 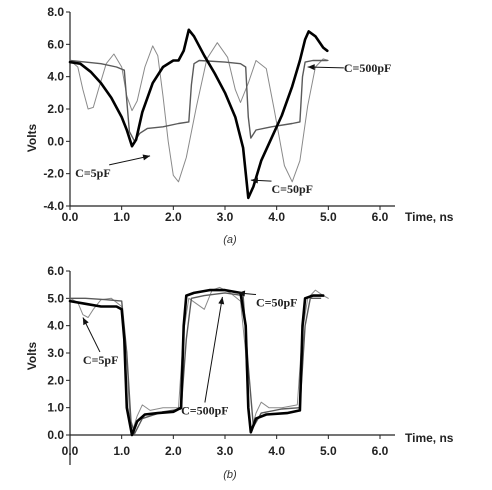 I want to click on y-tick-label: -2.0, so click(x=53, y=174).